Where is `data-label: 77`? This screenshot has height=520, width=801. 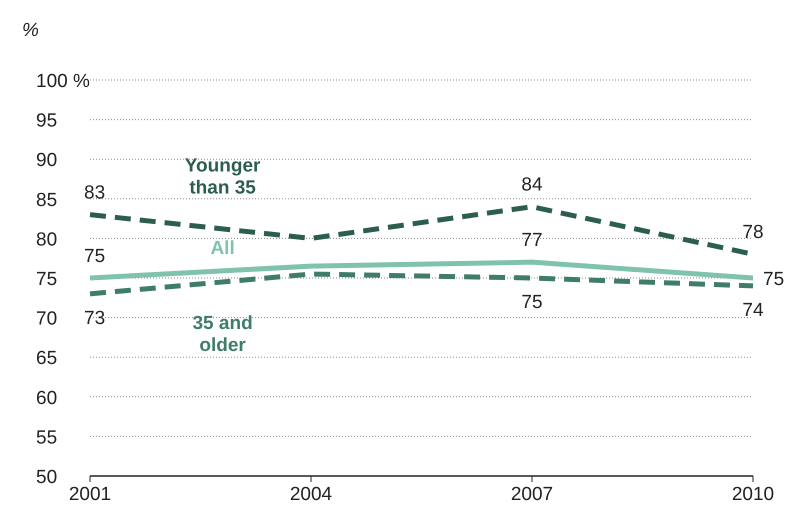 data-label: 77 is located at coordinates (532, 241).